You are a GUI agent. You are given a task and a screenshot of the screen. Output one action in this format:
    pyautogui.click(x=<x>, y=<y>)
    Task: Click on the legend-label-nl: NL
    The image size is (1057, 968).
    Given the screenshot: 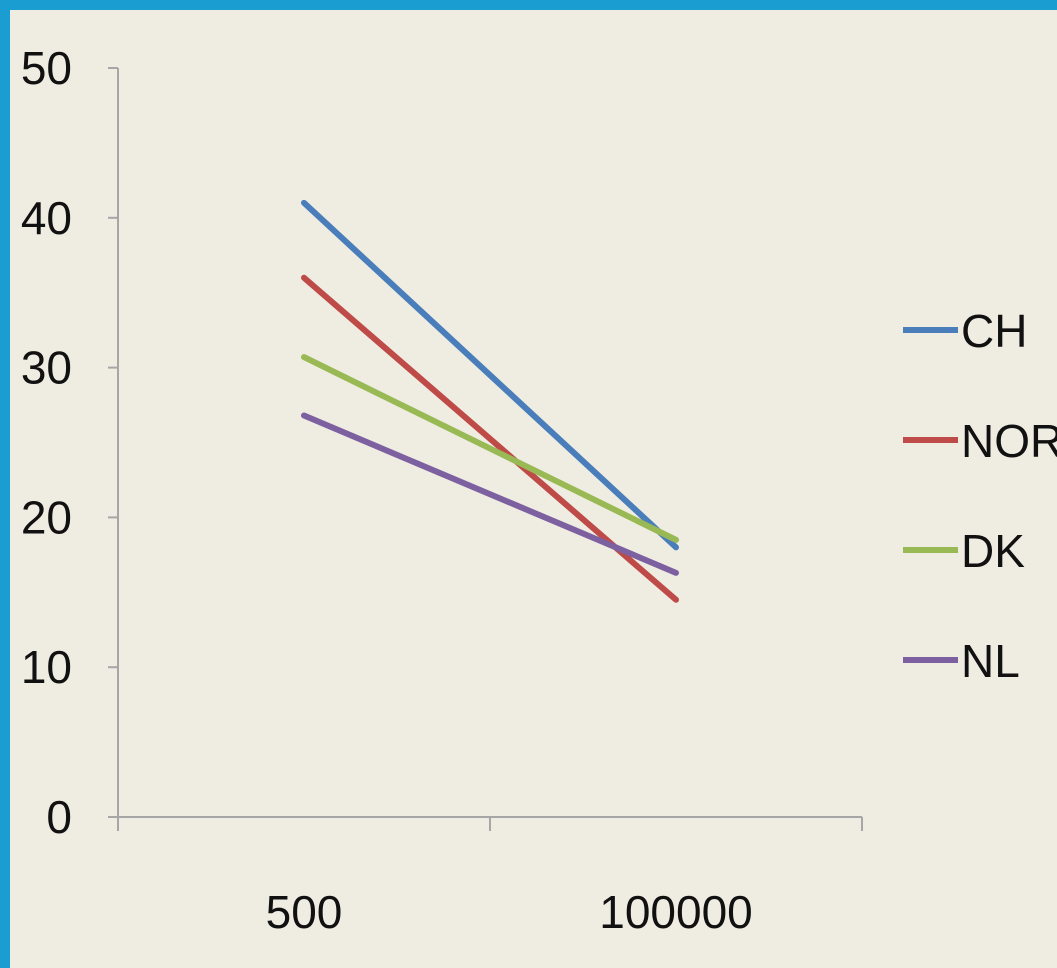 What is the action you would take?
    pyautogui.click(x=990, y=661)
    